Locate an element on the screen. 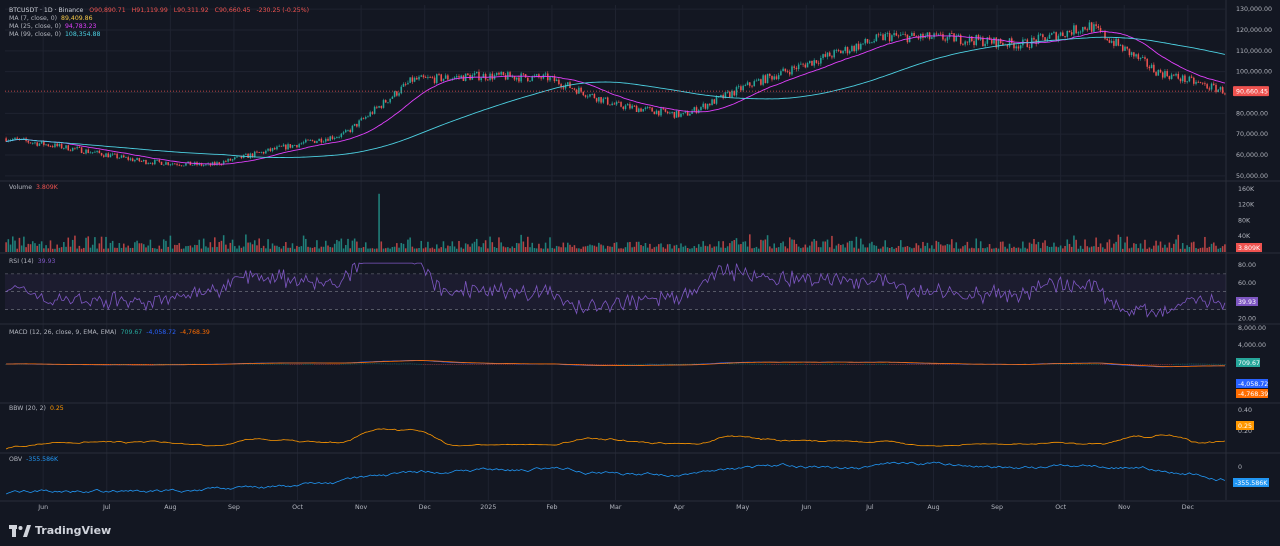 The image size is (1280, 546). bbw-legend: BBW (20, 2) 0.25 is located at coordinates (38, 409).